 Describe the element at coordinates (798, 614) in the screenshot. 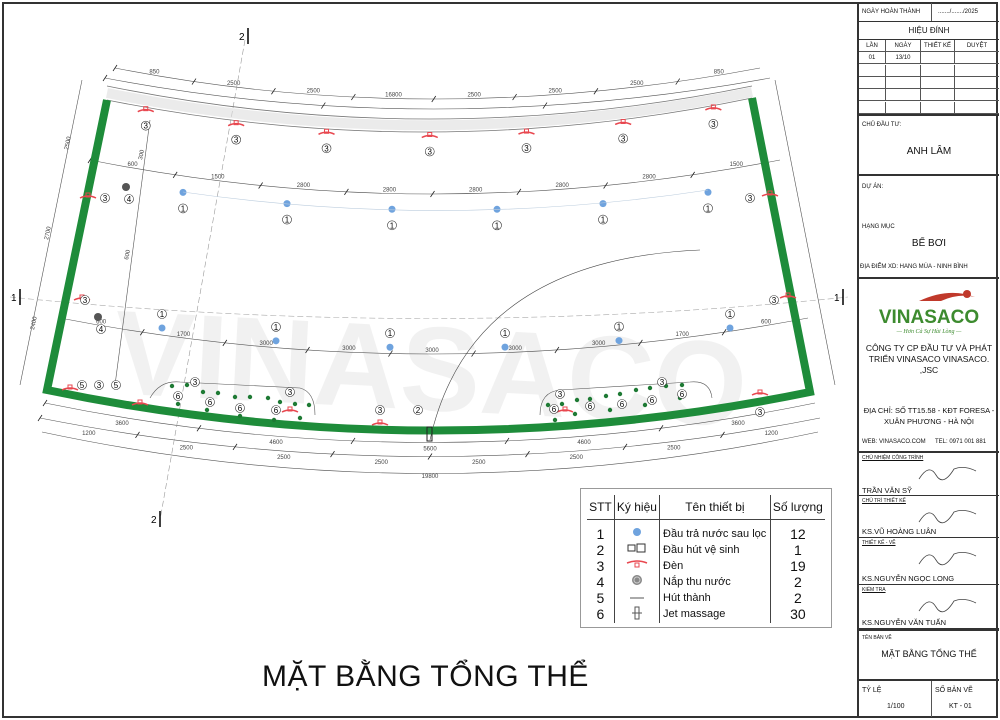

I see `legend-qty: 30` at that location.